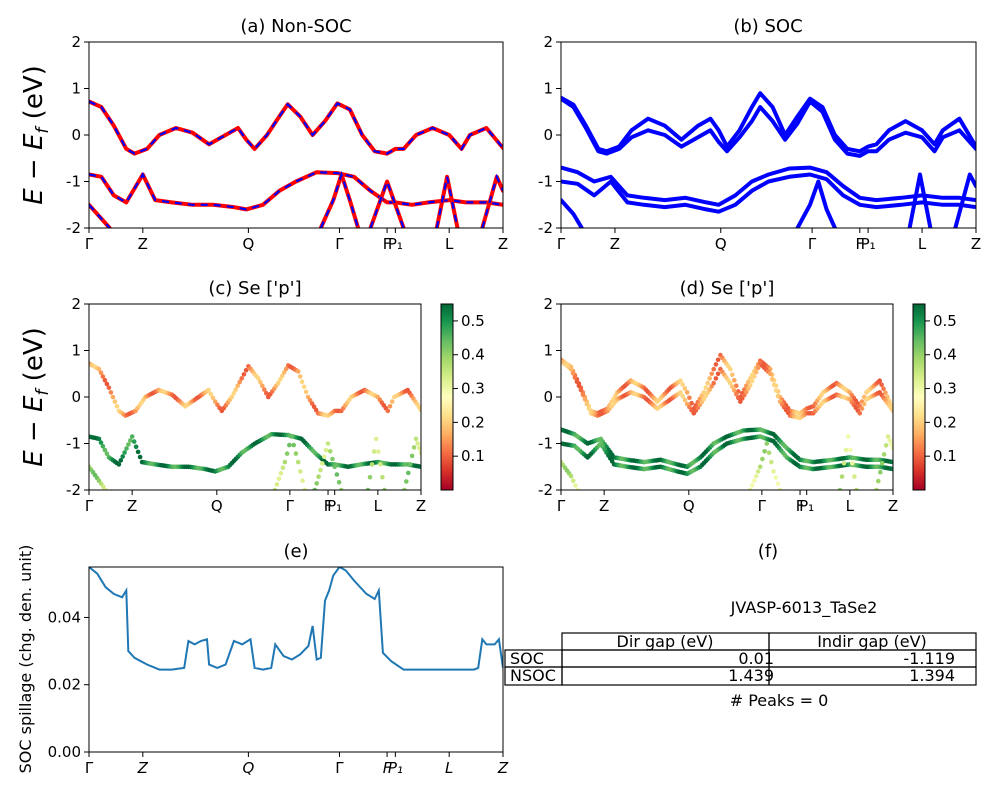  Describe the element at coordinates (751, 675) in the screenshot. I see `table-row-nsoc-dir: 1.439` at that location.